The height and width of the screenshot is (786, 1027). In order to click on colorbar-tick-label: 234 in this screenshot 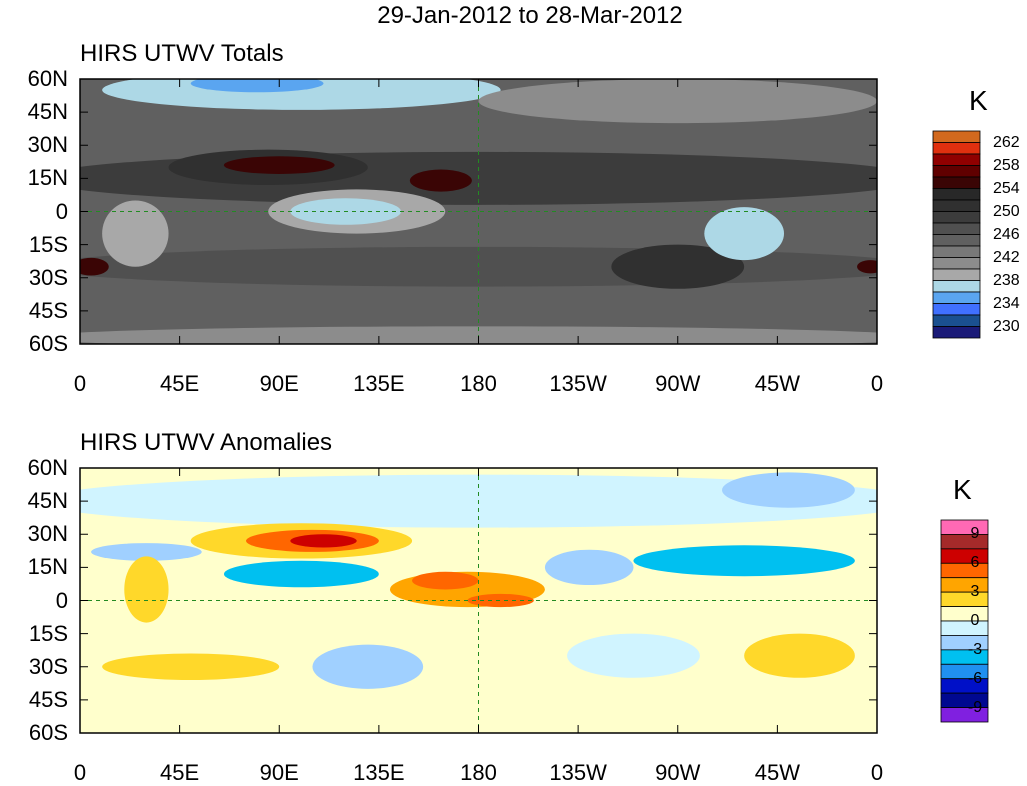, I will do `click(1006, 303)`.